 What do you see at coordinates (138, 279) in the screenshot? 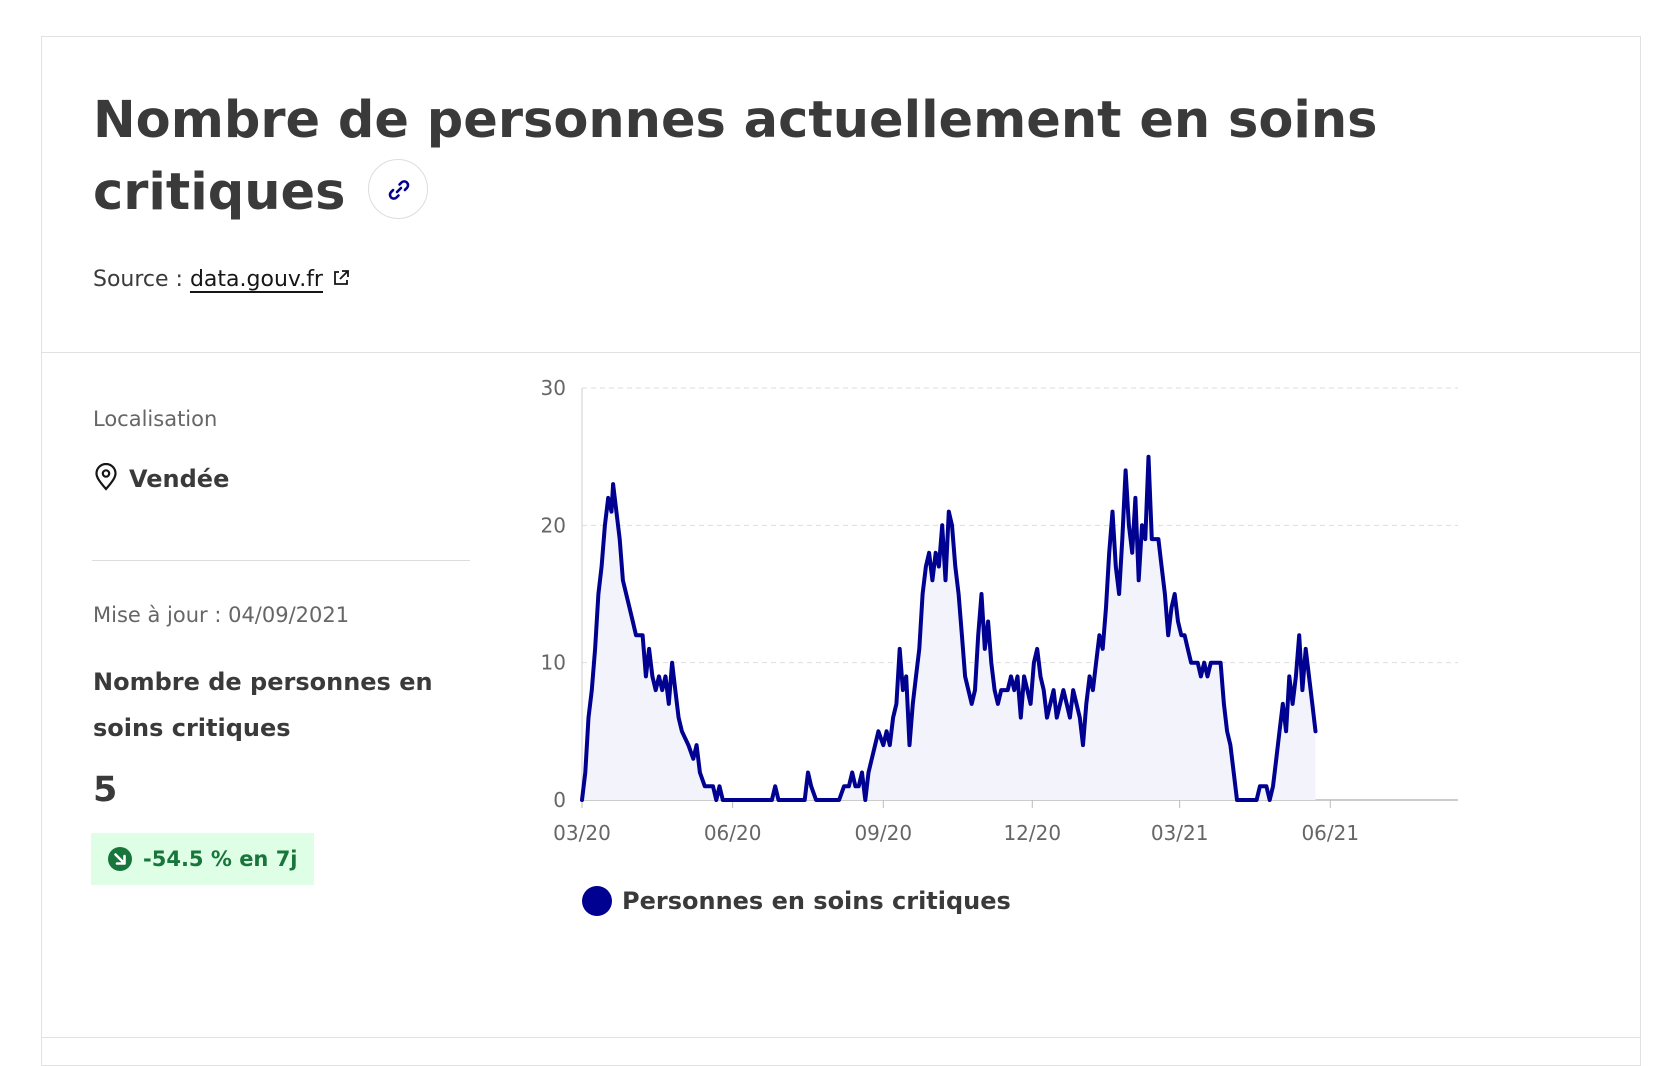
I see `source-label: Source :` at bounding box center [138, 279].